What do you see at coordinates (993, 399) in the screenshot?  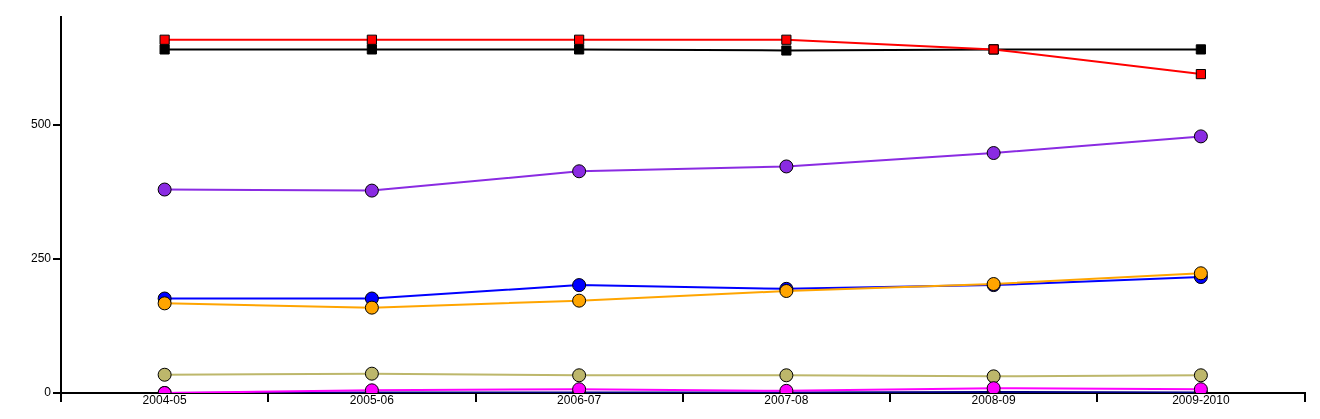 I see `x-tick-label: 2008-09` at bounding box center [993, 399].